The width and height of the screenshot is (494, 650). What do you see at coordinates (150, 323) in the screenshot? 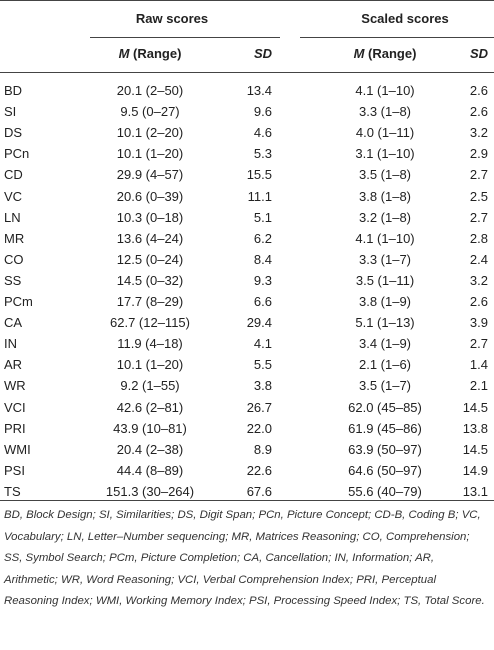
I see `value-cell: 62.7 (12–115)` at bounding box center [150, 323].